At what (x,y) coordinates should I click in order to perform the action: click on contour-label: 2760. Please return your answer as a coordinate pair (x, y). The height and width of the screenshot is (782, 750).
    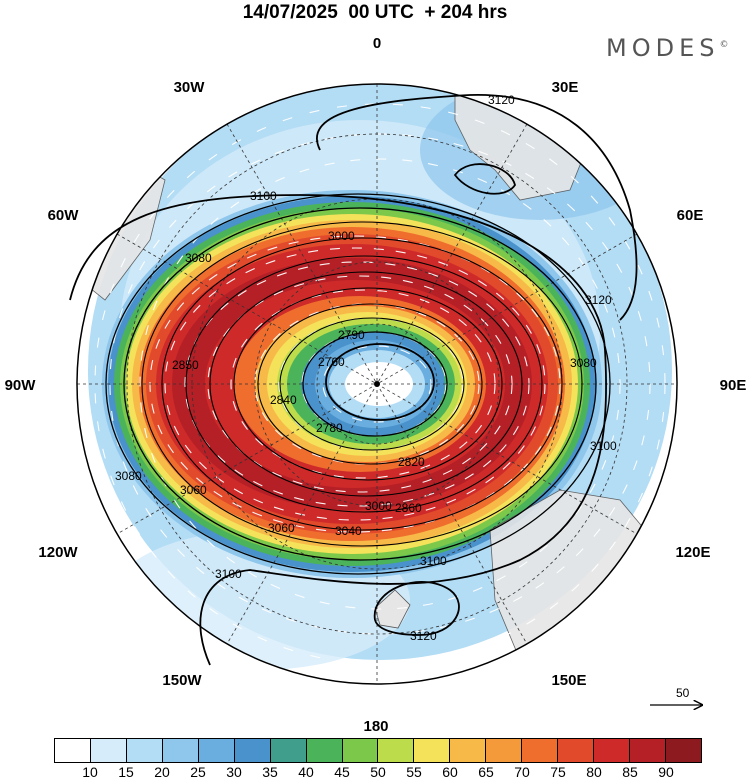
    Looking at the image, I should click on (331, 362).